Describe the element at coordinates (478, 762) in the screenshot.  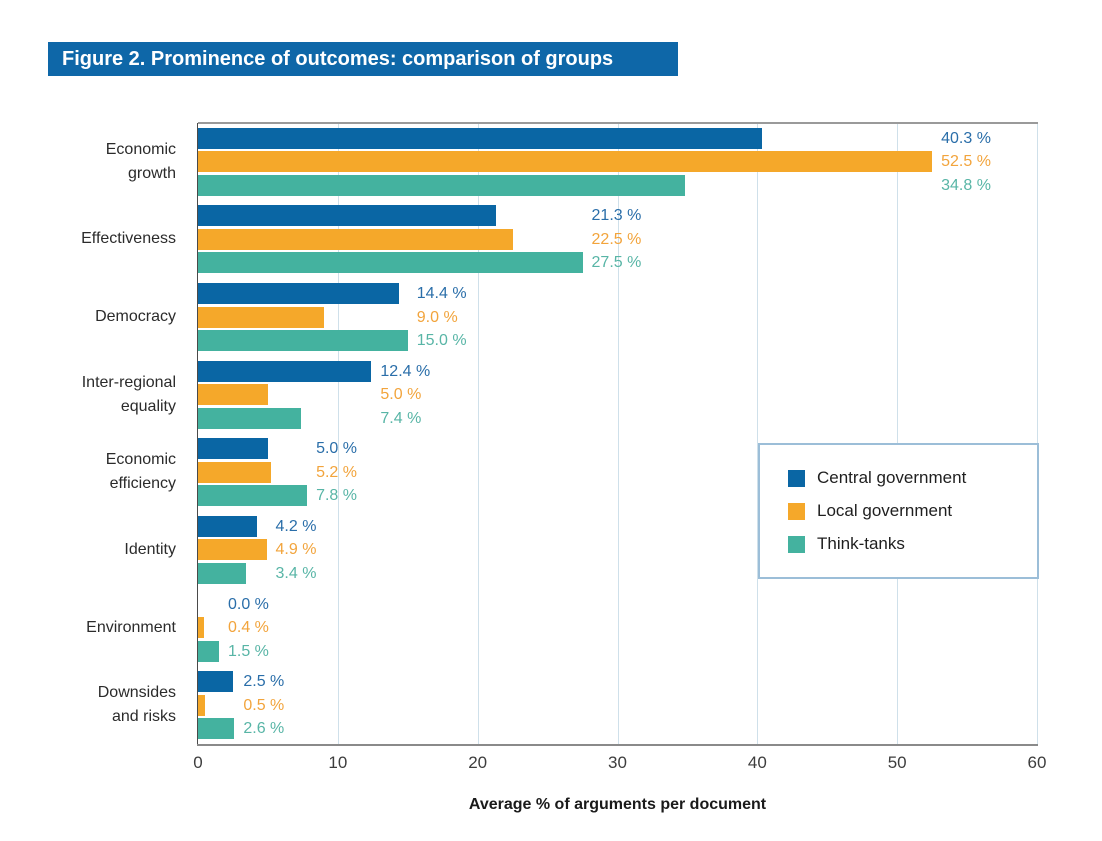
I see `x-tick-label: 20` at that location.